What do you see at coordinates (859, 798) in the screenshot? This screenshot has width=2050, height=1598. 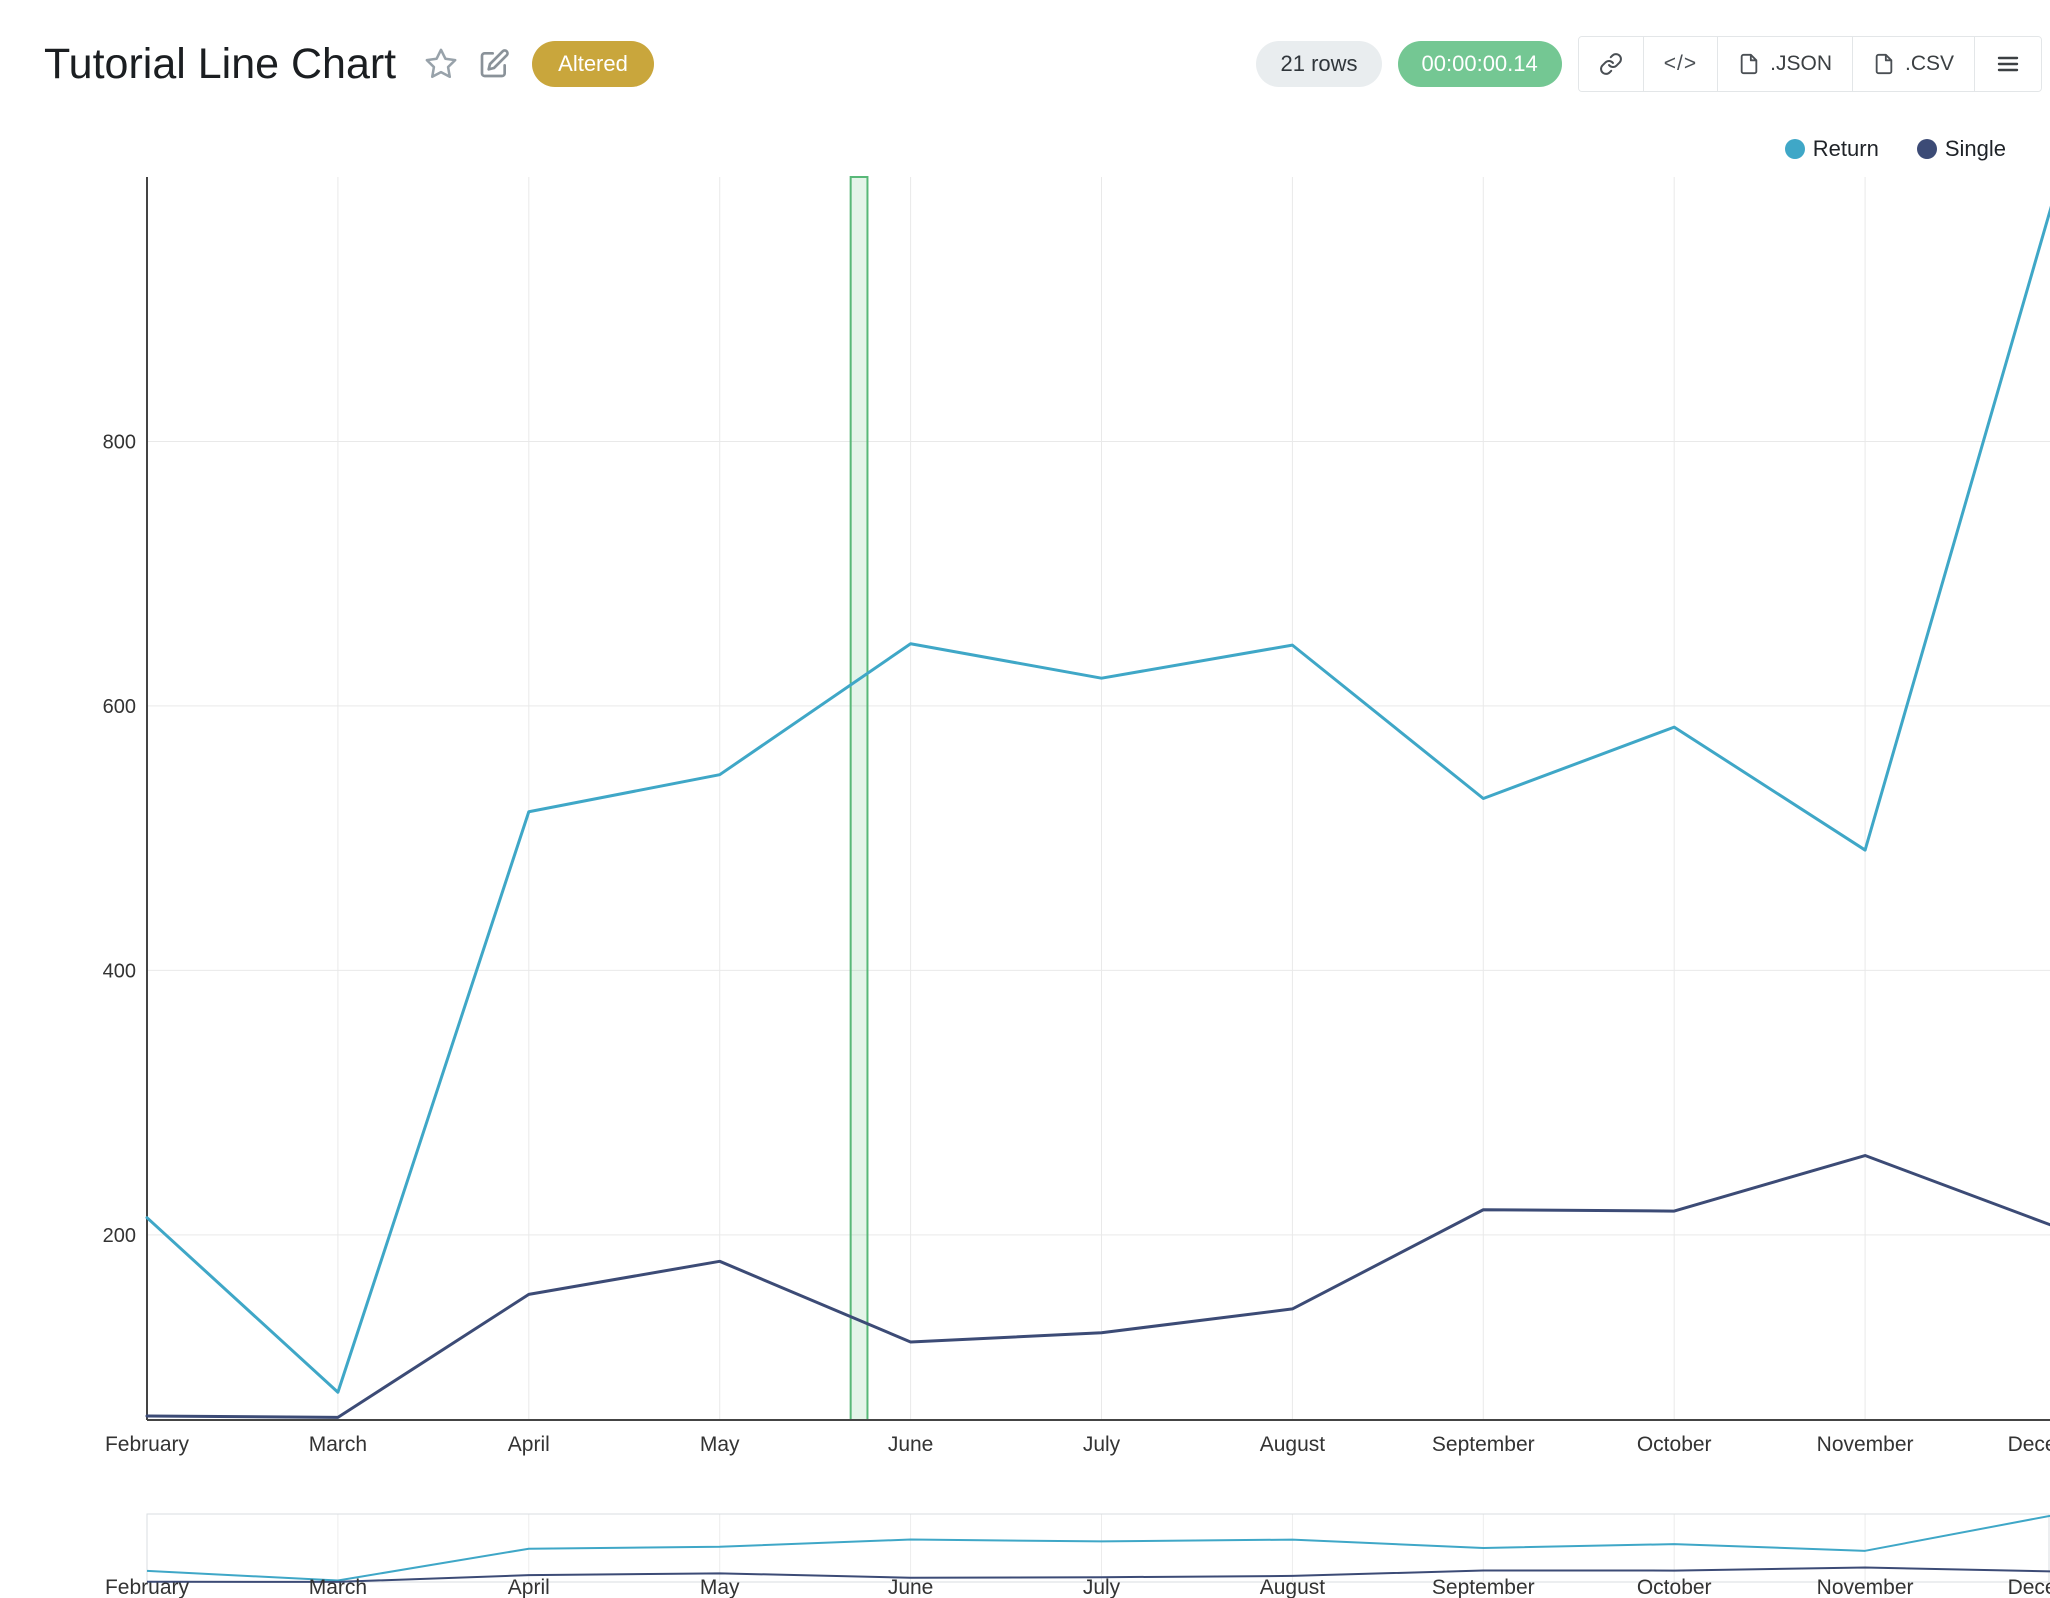 I see `annotation-band` at bounding box center [859, 798].